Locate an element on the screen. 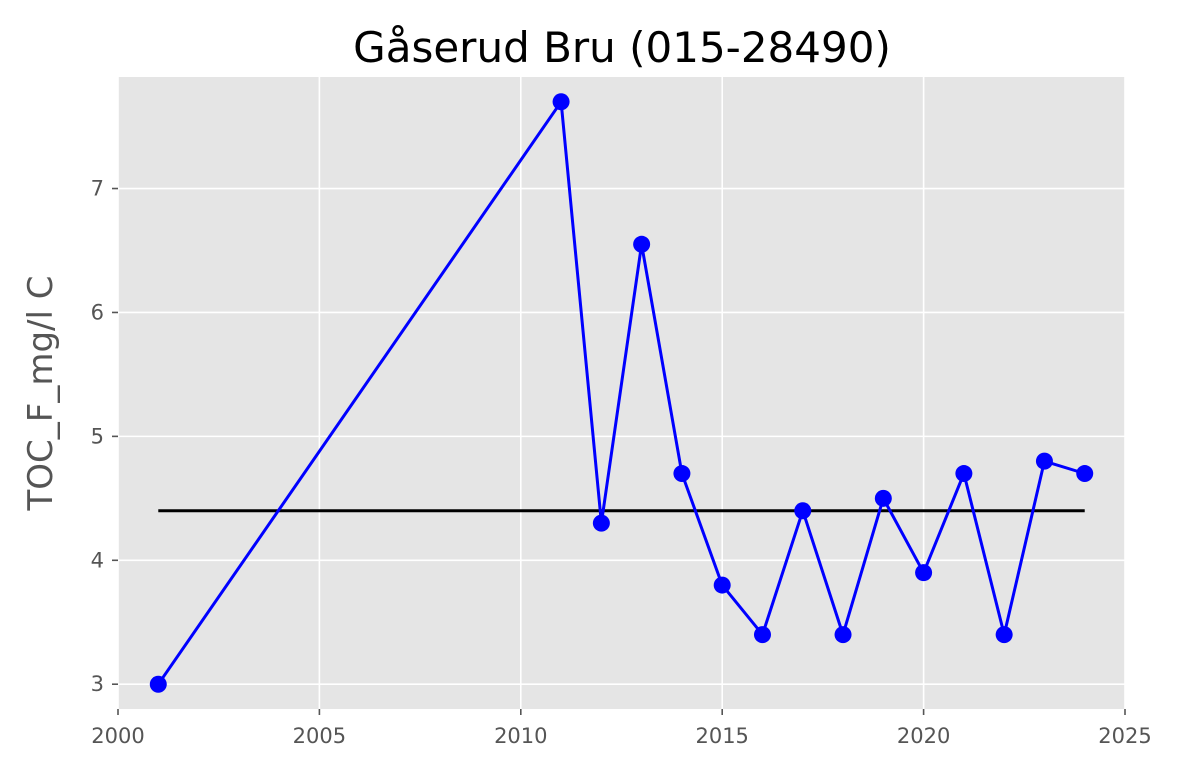  y-axis-label: TOC_F_mg/l C is located at coordinates (41, 394).